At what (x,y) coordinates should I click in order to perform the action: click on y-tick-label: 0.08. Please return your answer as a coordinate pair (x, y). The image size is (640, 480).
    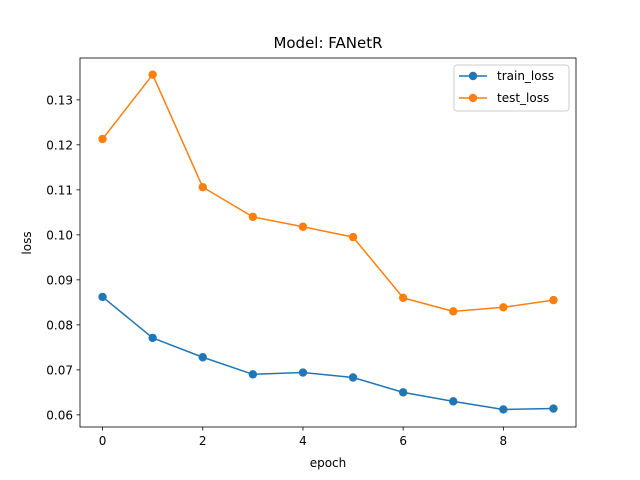
    Looking at the image, I should click on (59, 325).